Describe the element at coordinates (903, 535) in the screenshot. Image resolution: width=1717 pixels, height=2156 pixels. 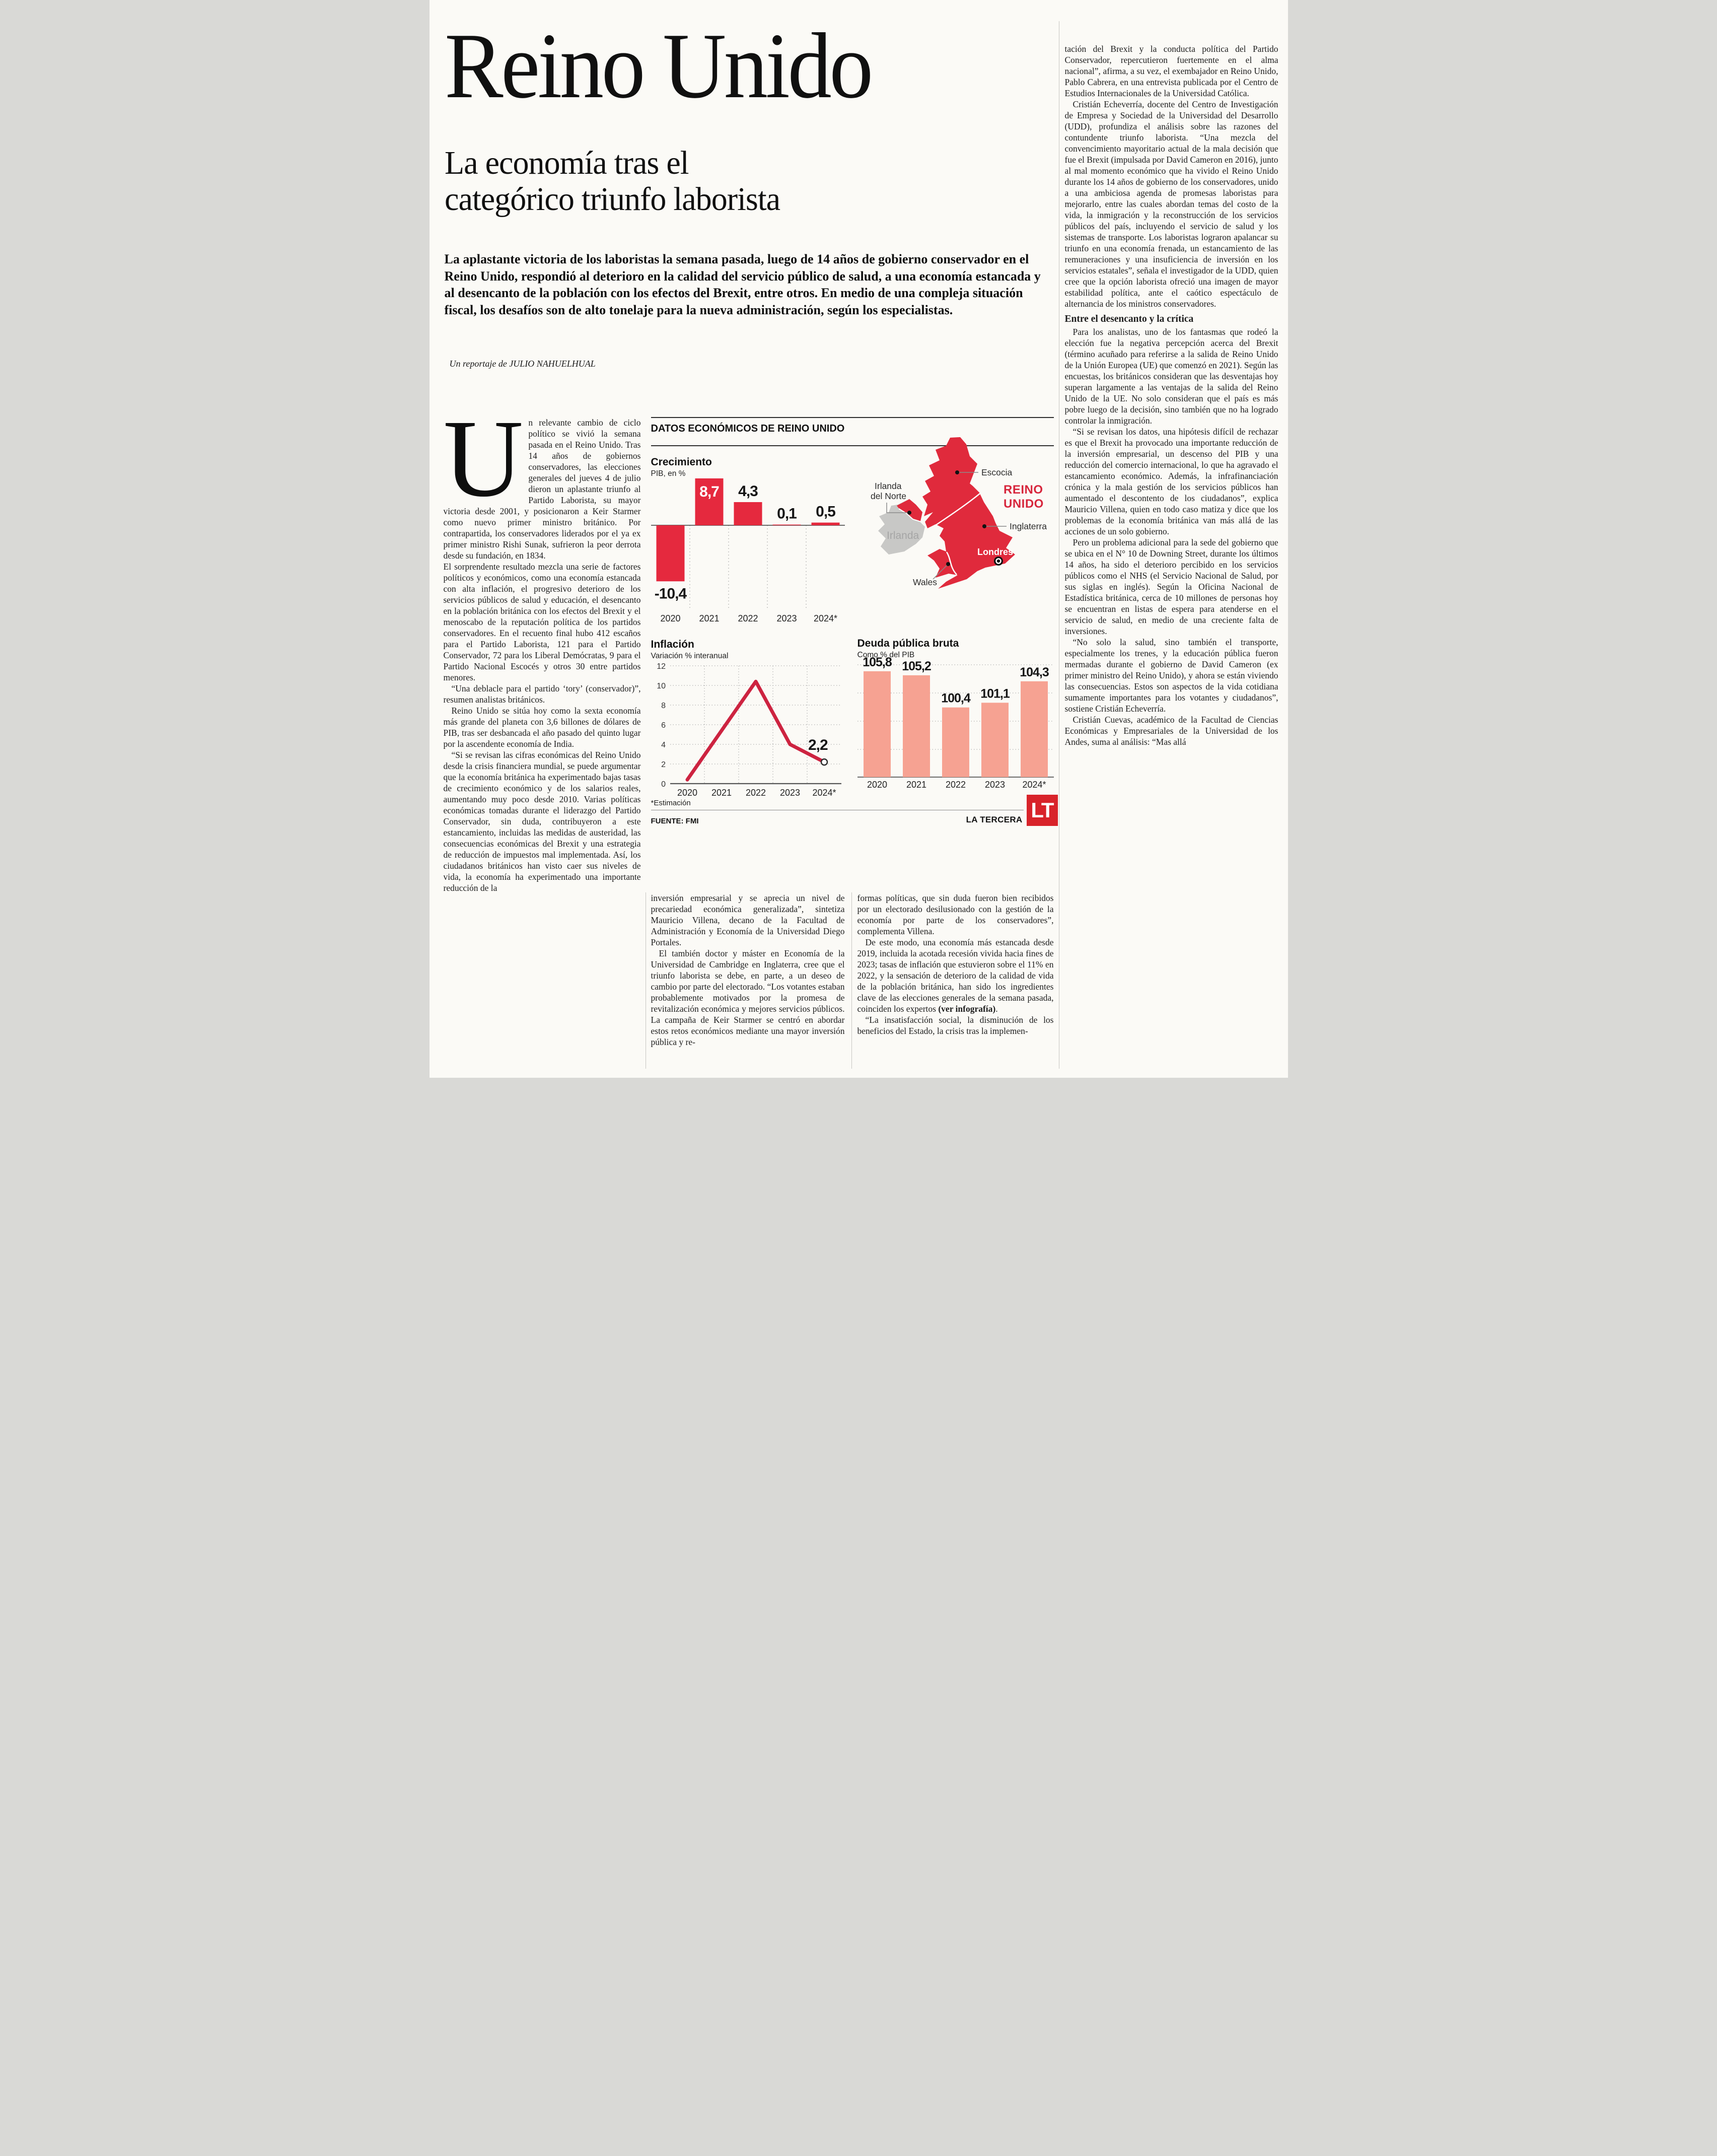
I see `ireland-label: Irlanda` at that location.